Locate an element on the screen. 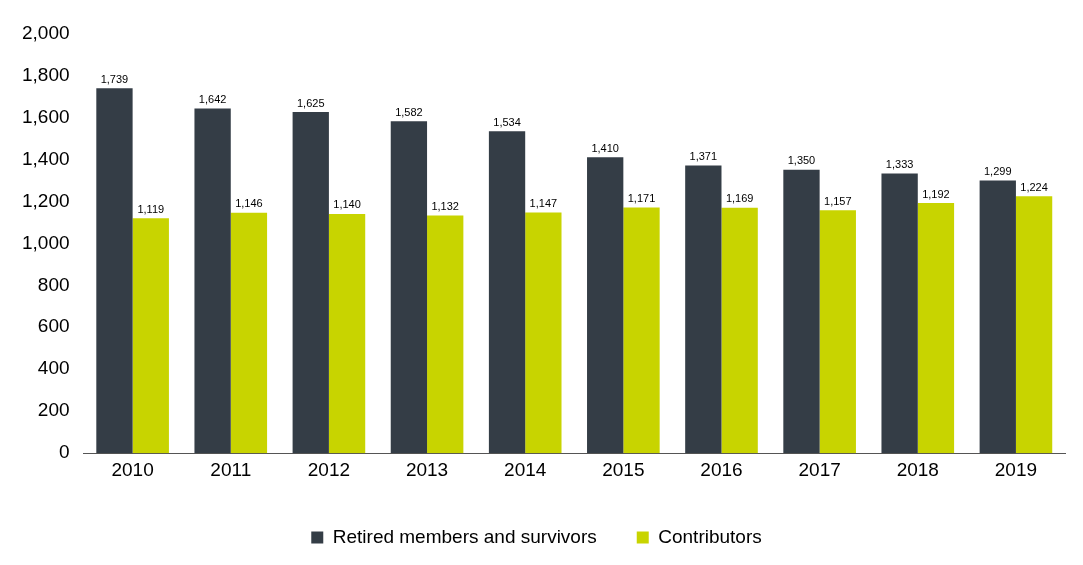 The image size is (1083, 565). data-label: 1,146 is located at coordinates (249, 203).